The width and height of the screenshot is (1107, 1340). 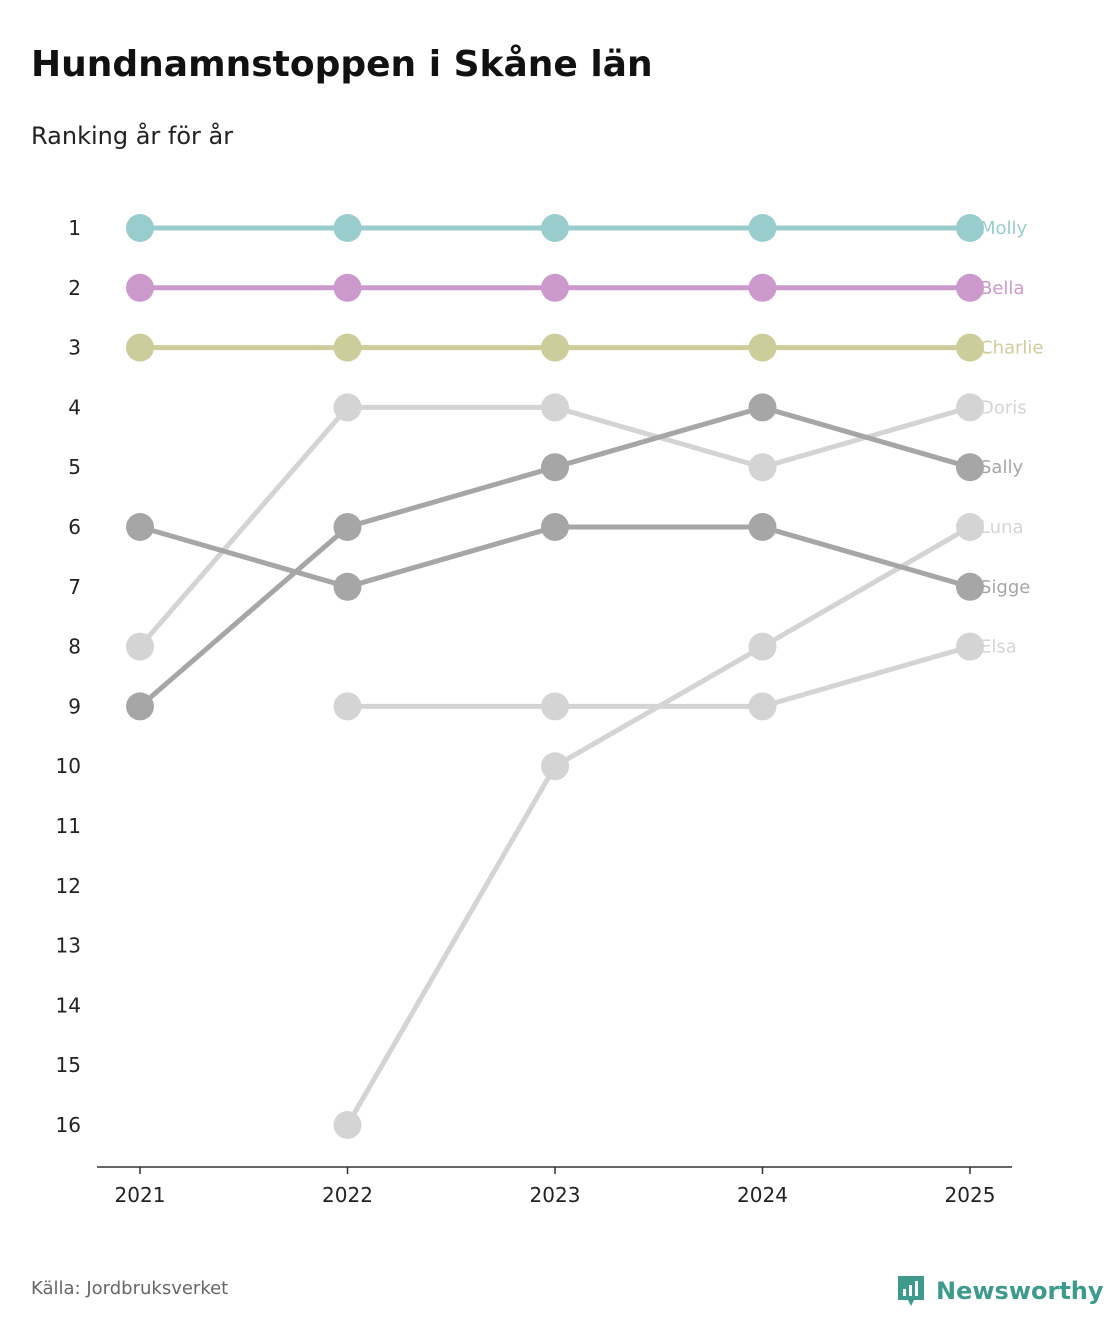 I want to click on point-sigge-2025, so click(x=970, y=586).